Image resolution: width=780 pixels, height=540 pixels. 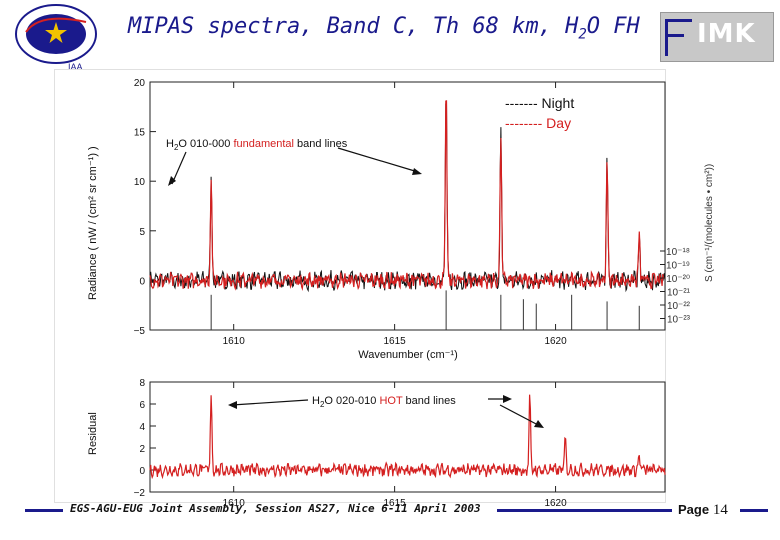 I want to click on y-tick-label-1-3: 4, so click(x=142, y=427).